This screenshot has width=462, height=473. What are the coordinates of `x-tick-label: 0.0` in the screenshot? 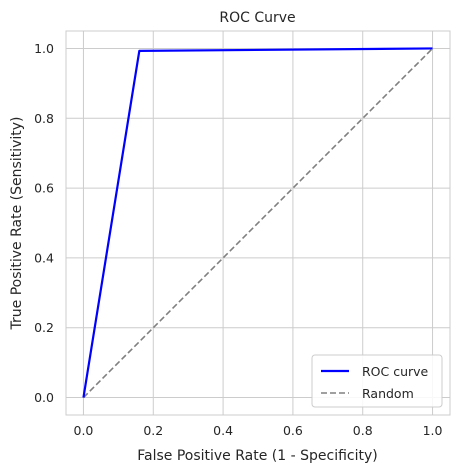 It's located at (84, 430).